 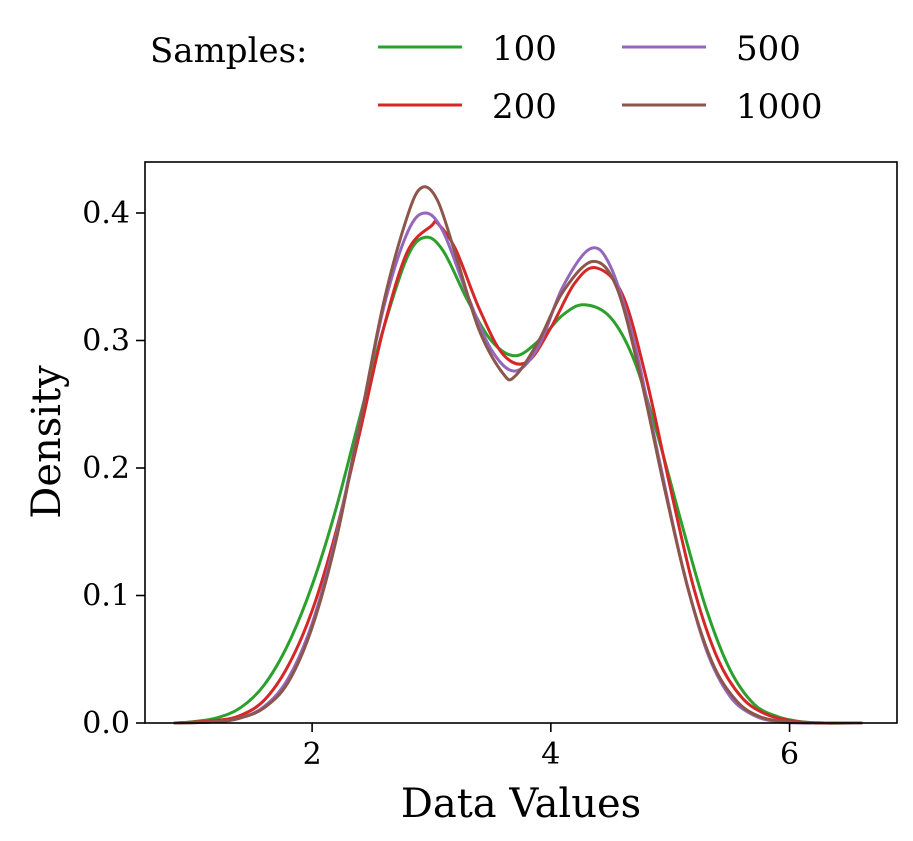 I want to click on x-tick-label: 2, so click(x=312, y=754).